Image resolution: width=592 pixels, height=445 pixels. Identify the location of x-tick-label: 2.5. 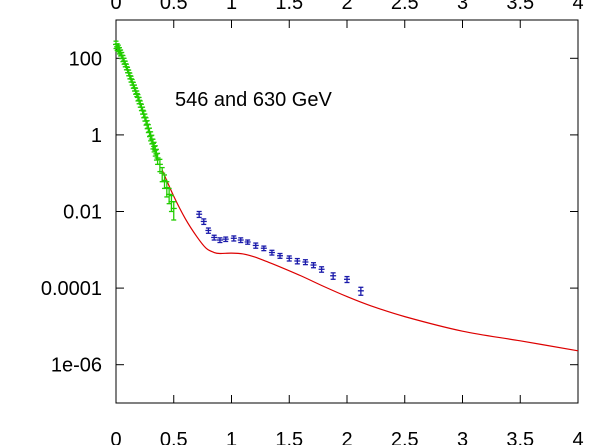
(405, 437).